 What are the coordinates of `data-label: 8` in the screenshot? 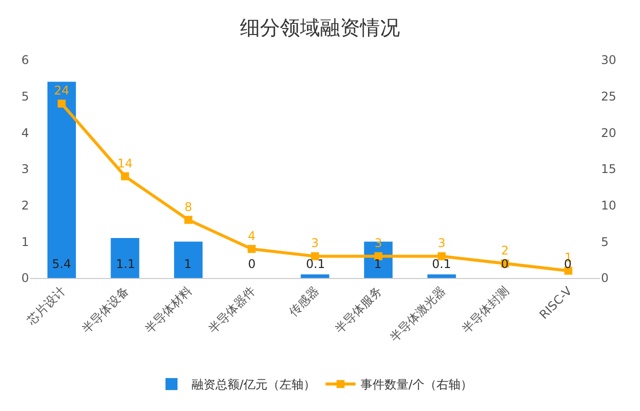 It's located at (188, 207).